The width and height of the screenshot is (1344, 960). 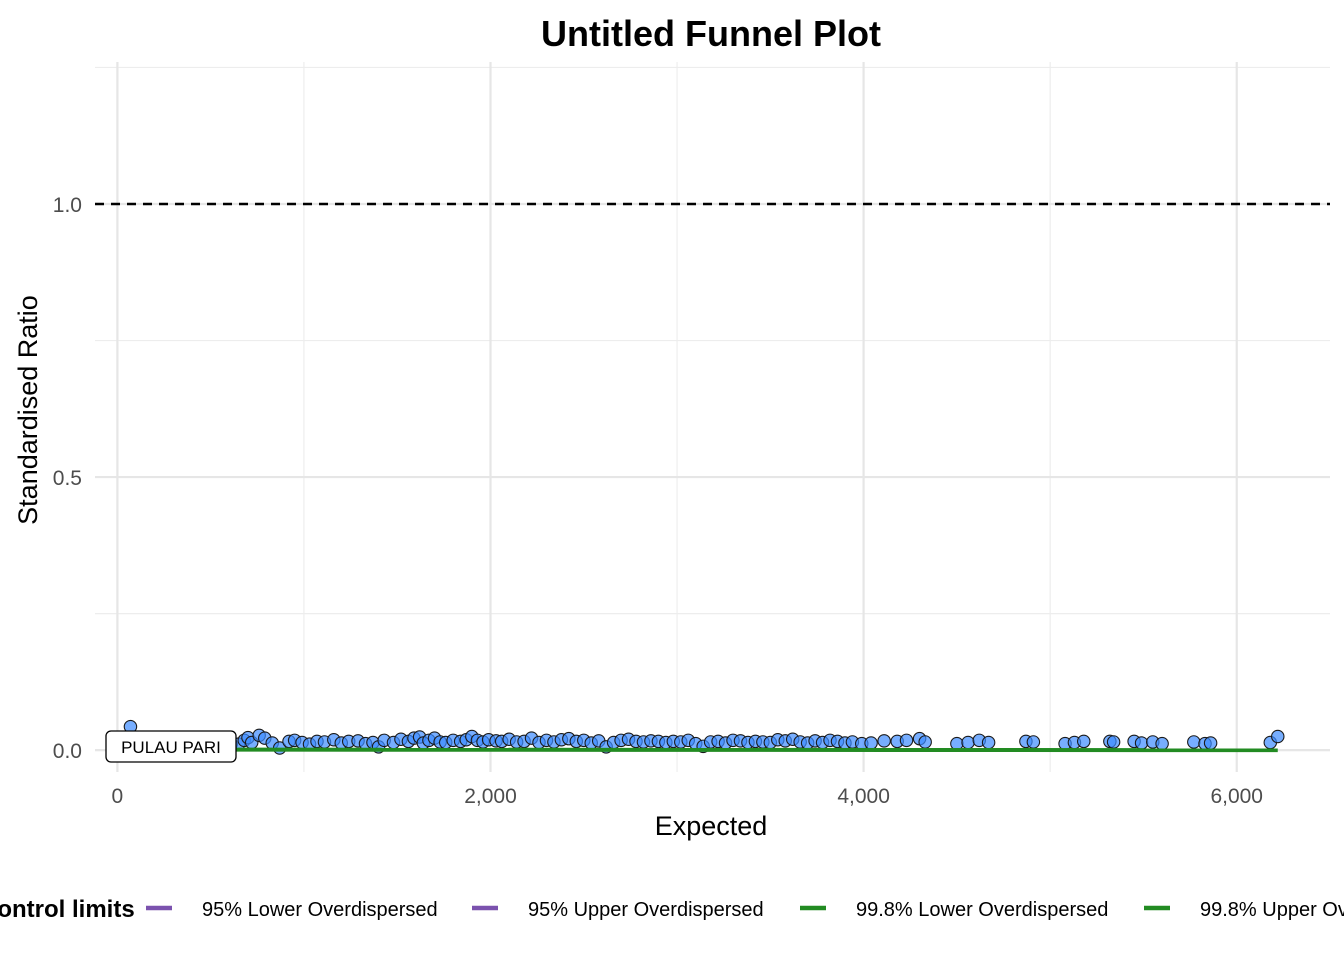 What do you see at coordinates (1272, 910) in the screenshot?
I see `legend-label: 99.8% Upper Overdispersed` at bounding box center [1272, 910].